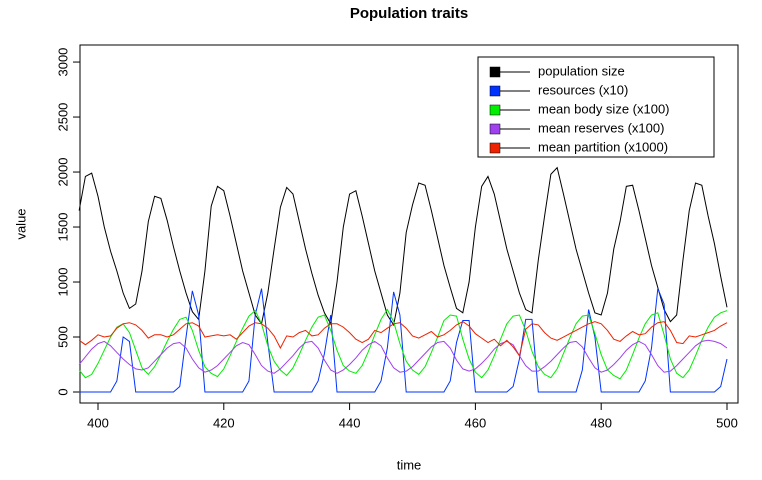 The height and width of the screenshot is (480, 762). What do you see at coordinates (98, 422) in the screenshot?
I see `x-tick-label: 400` at bounding box center [98, 422].